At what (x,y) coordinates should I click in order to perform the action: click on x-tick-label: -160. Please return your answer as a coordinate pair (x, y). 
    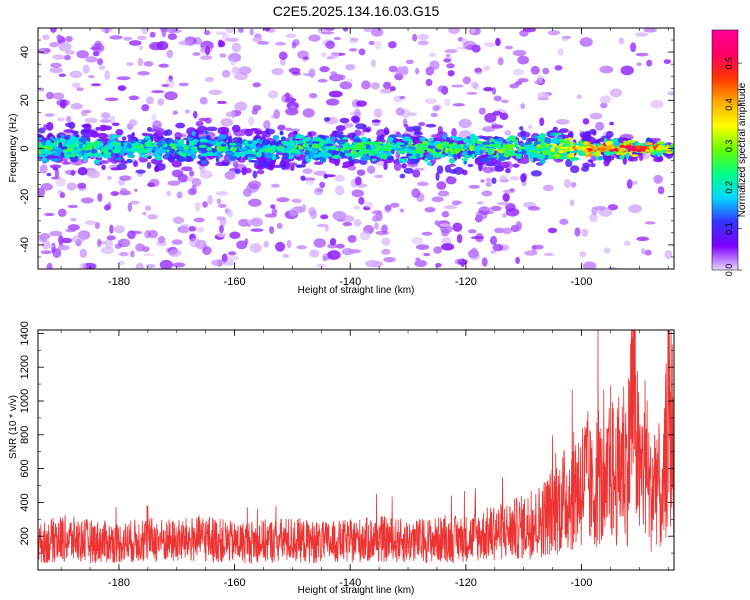
    Looking at the image, I should click on (235, 583).